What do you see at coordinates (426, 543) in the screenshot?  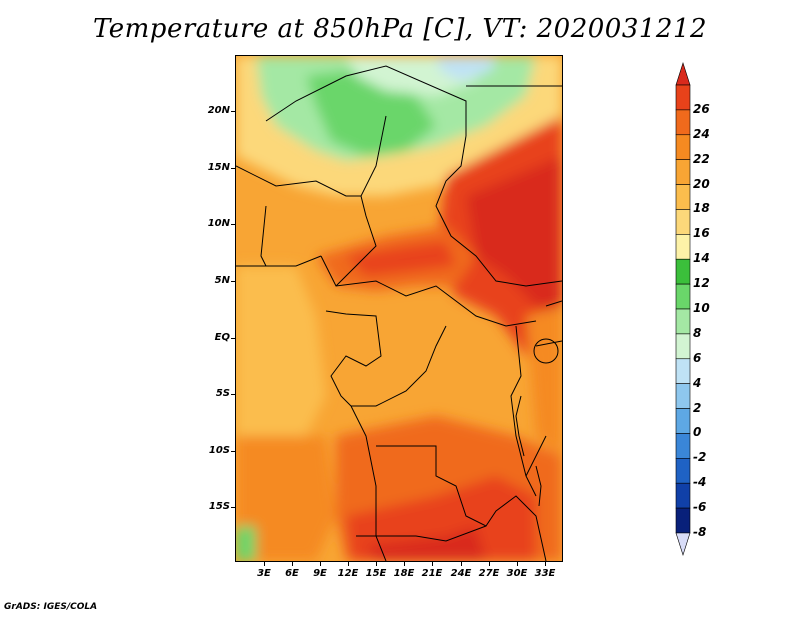 I see `field-hottest-south` at bounding box center [426, 543].